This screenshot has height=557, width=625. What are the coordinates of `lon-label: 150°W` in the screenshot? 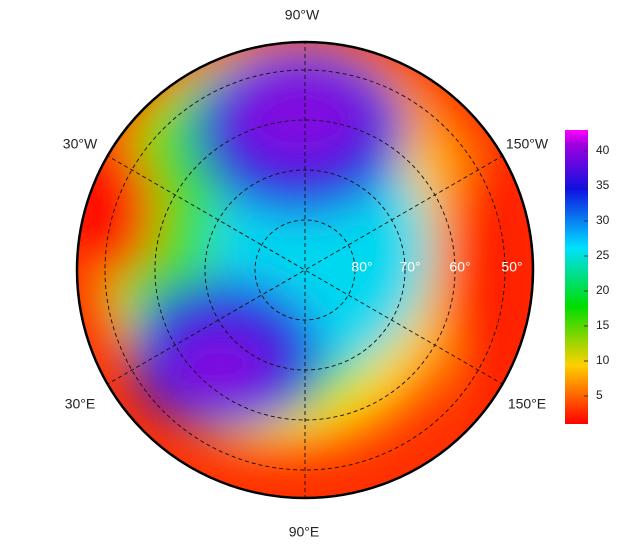 It's located at (527, 144).